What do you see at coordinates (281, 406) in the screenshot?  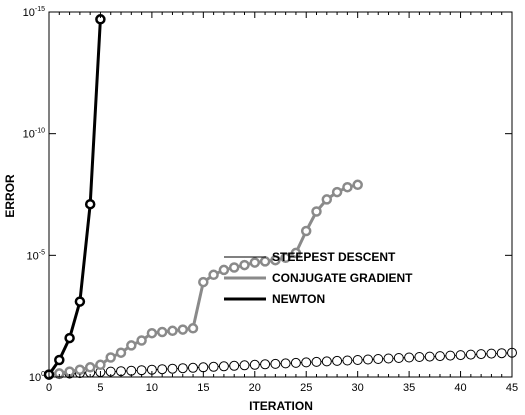 I see `x-axis-title: ITERATION` at bounding box center [281, 406].